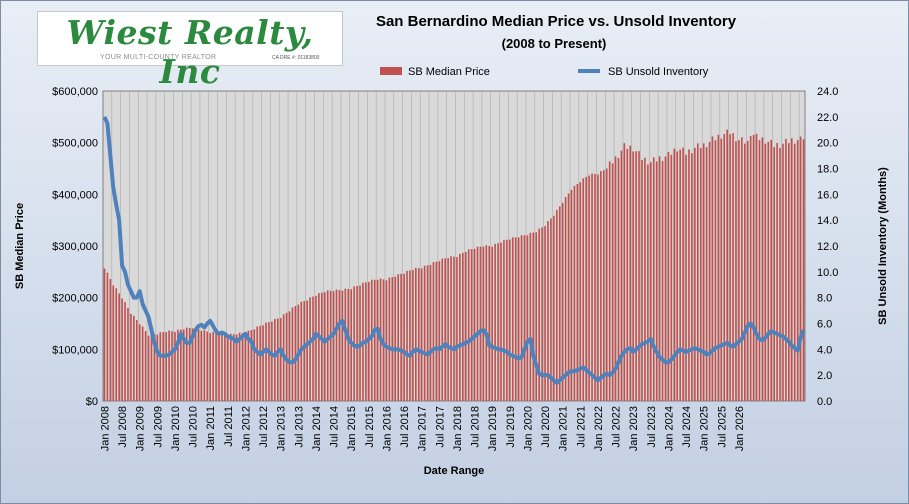 The height and width of the screenshot is (504, 909). What do you see at coordinates (599, 428) in the screenshot?
I see `x-tick-label: Jan 2022` at bounding box center [599, 428].